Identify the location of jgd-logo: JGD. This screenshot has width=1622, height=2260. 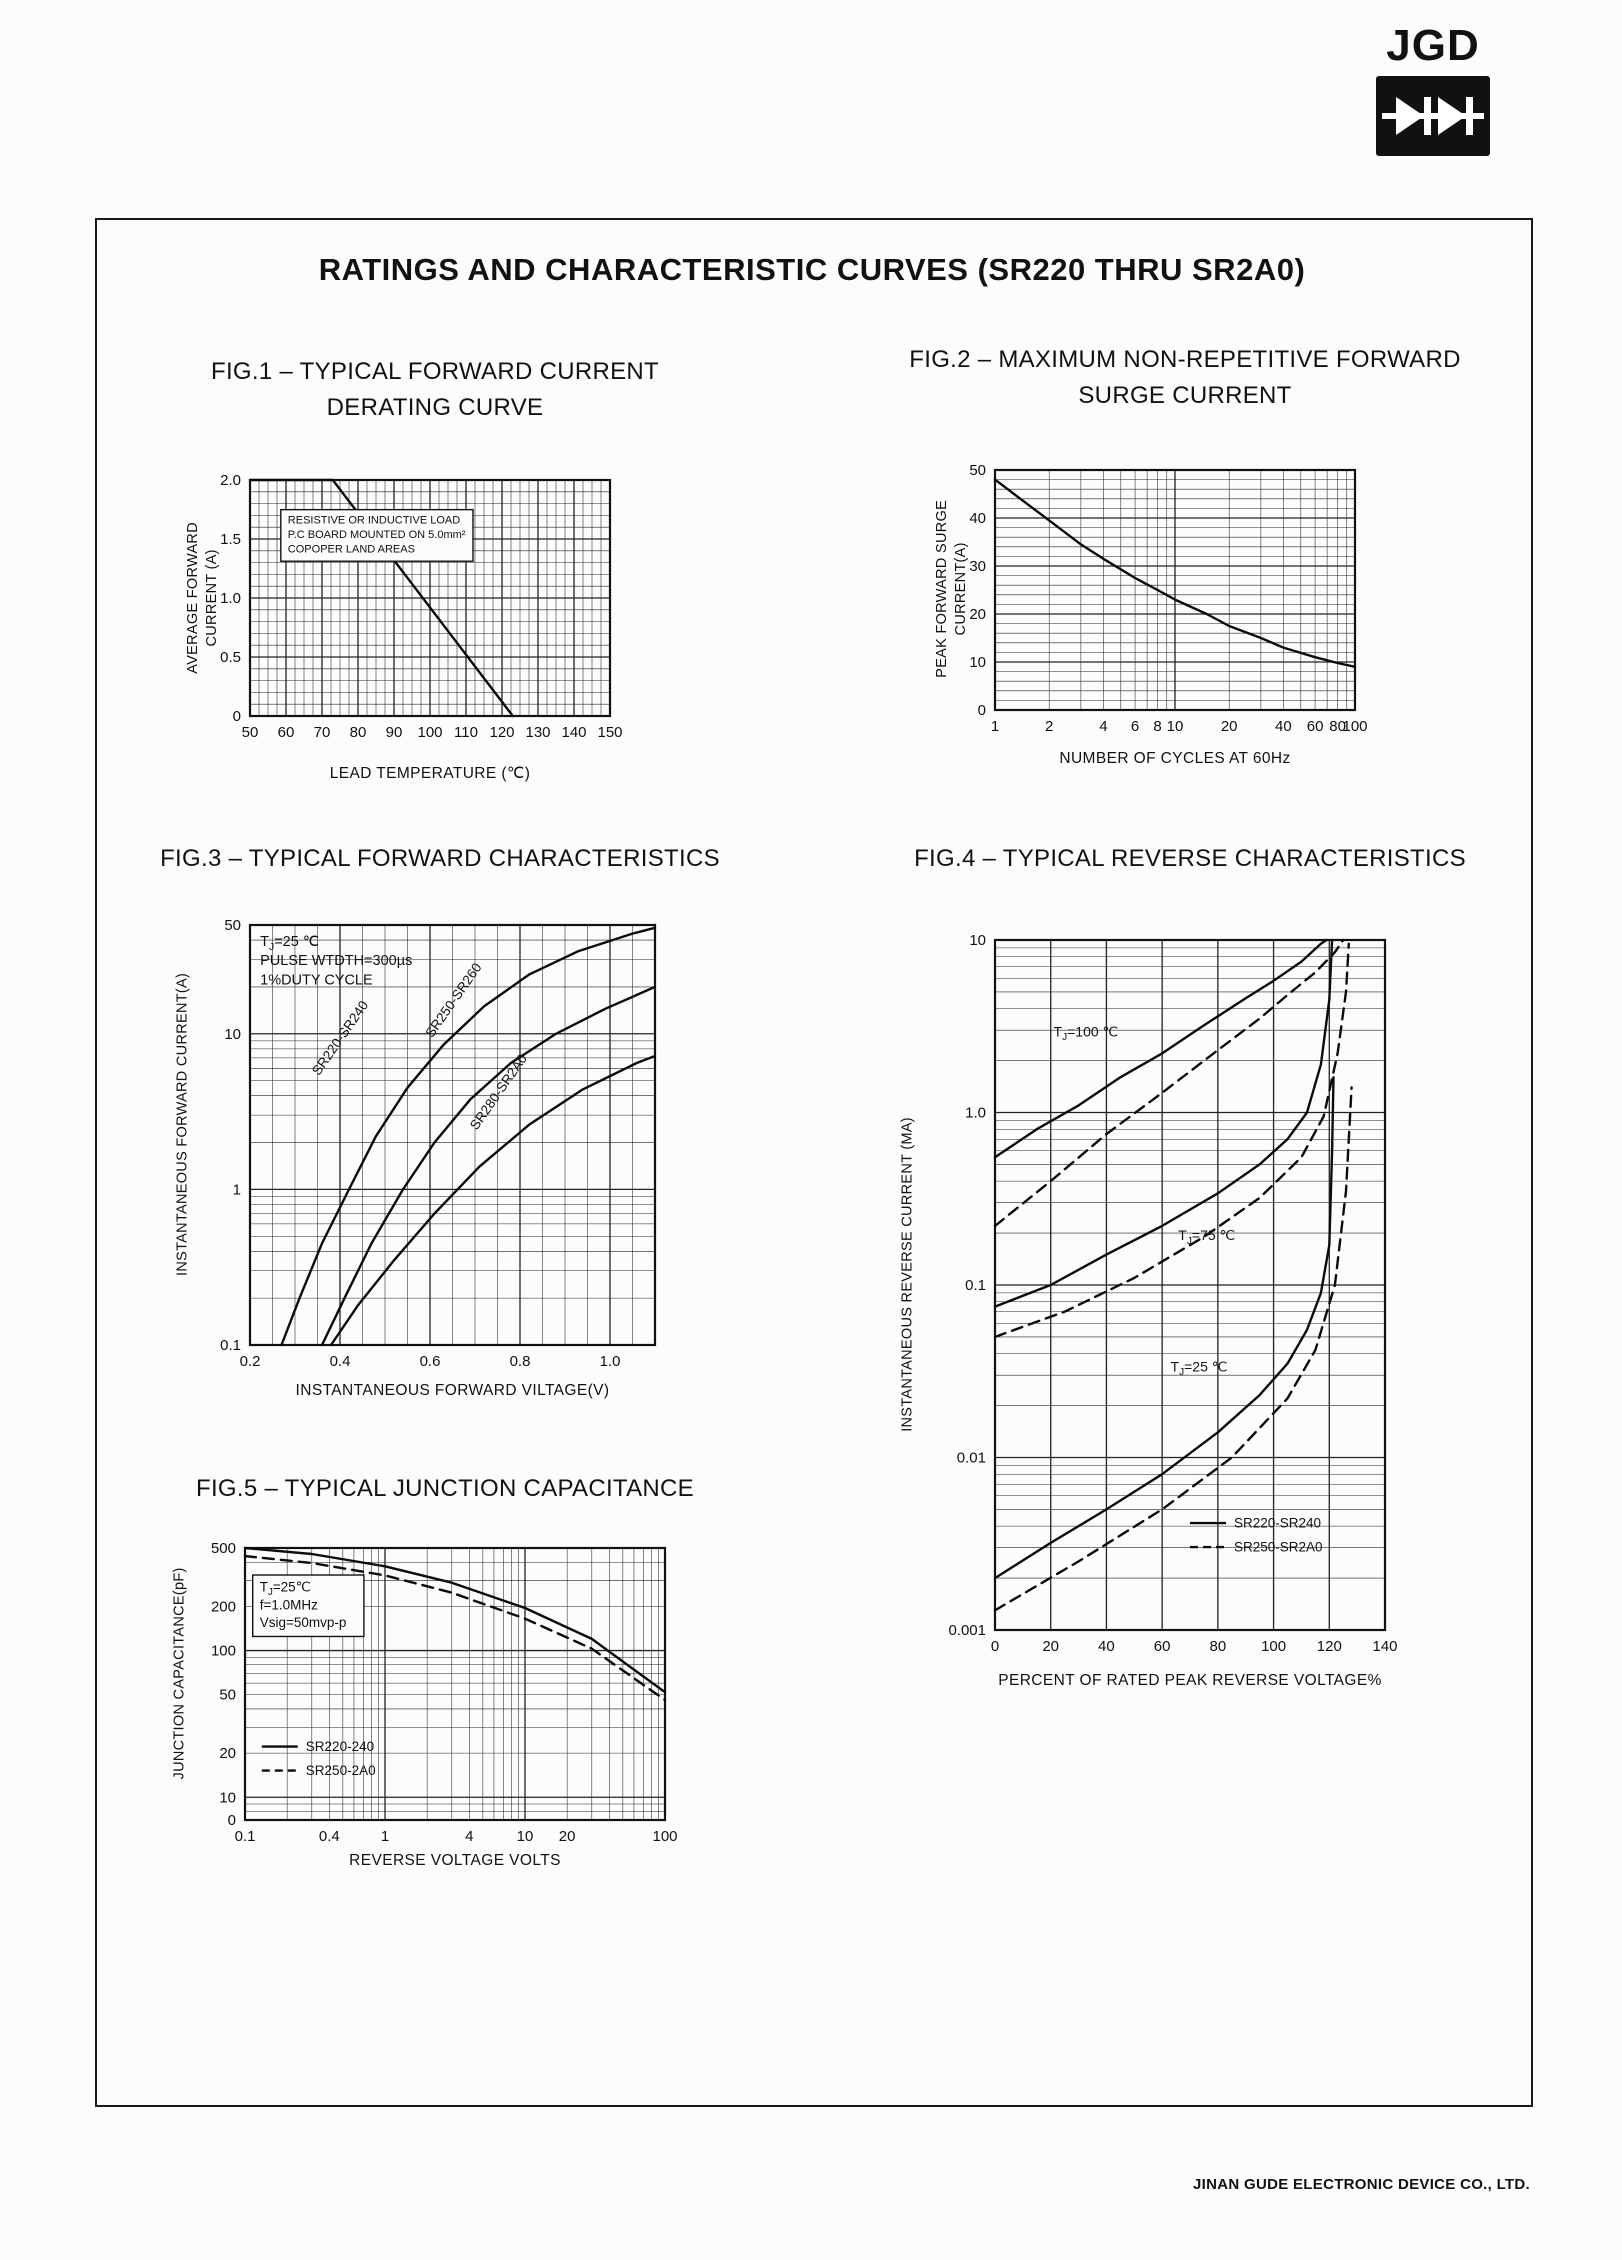
(1433, 92).